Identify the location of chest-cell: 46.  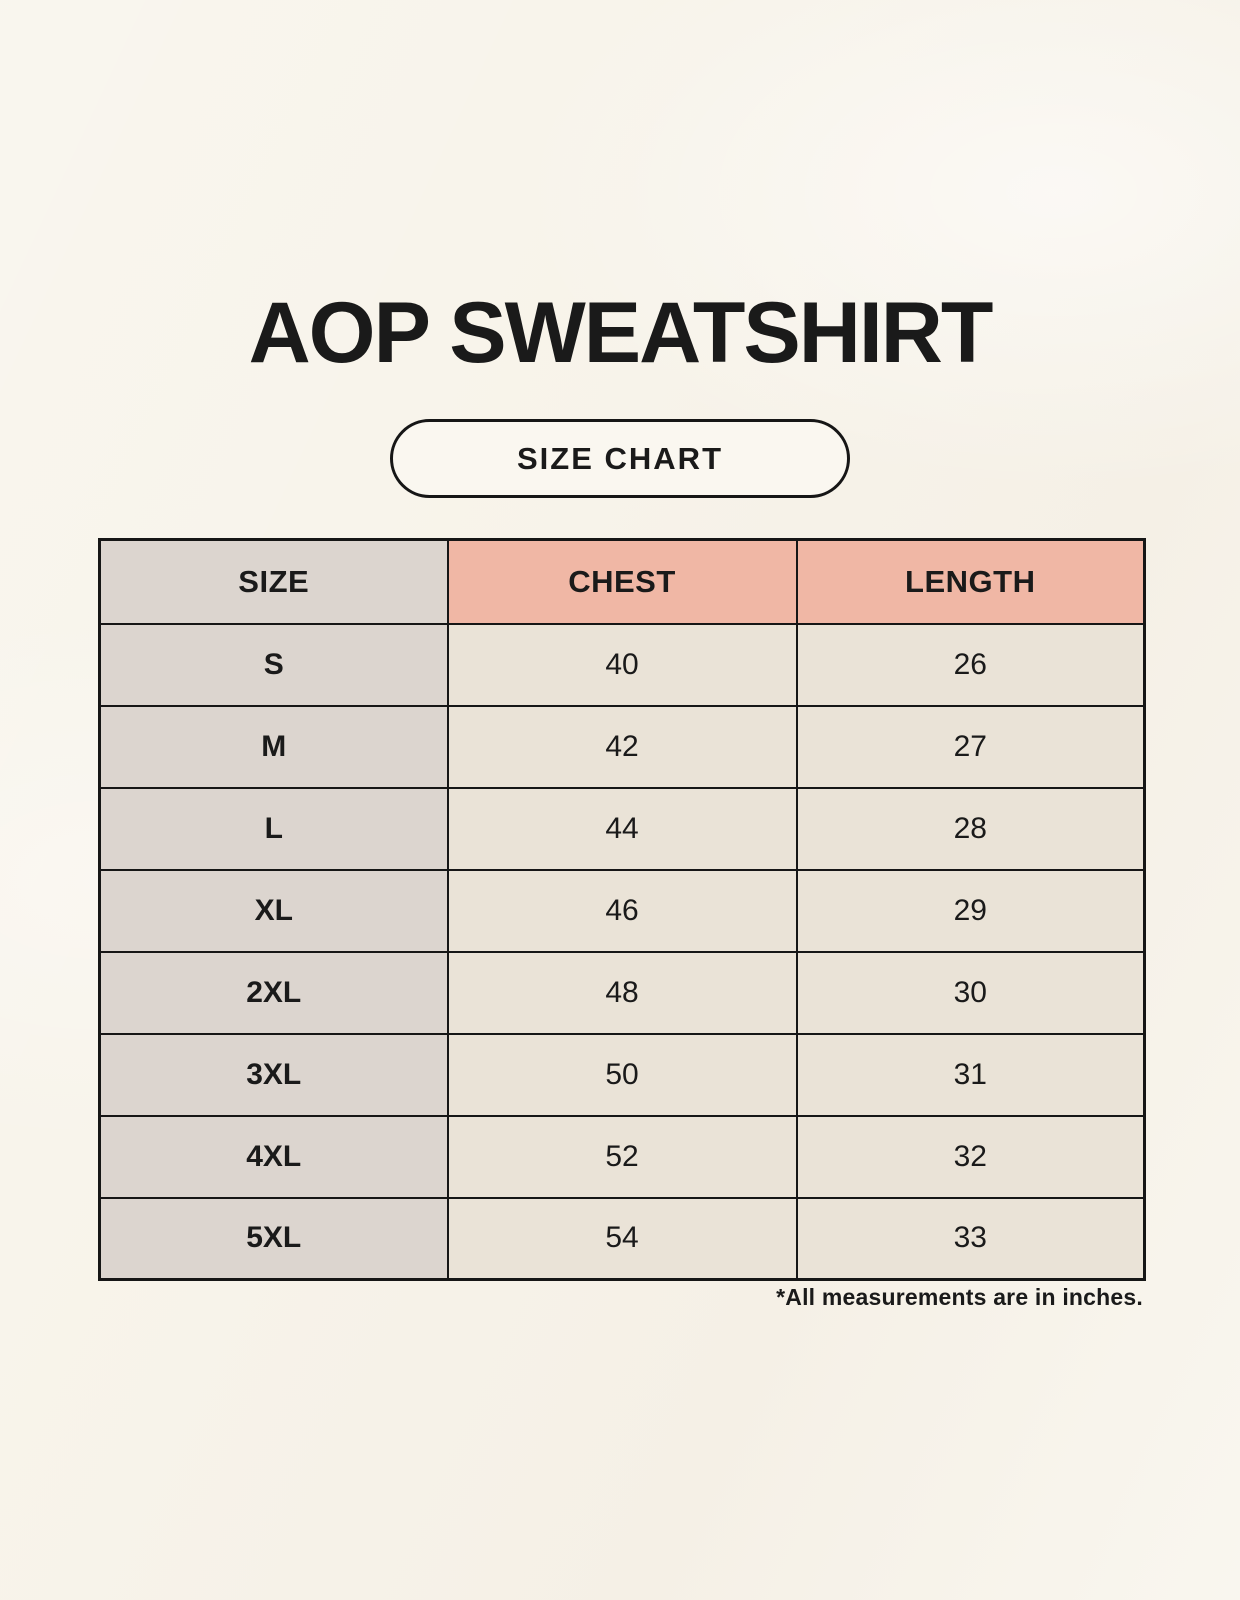
(622, 910).